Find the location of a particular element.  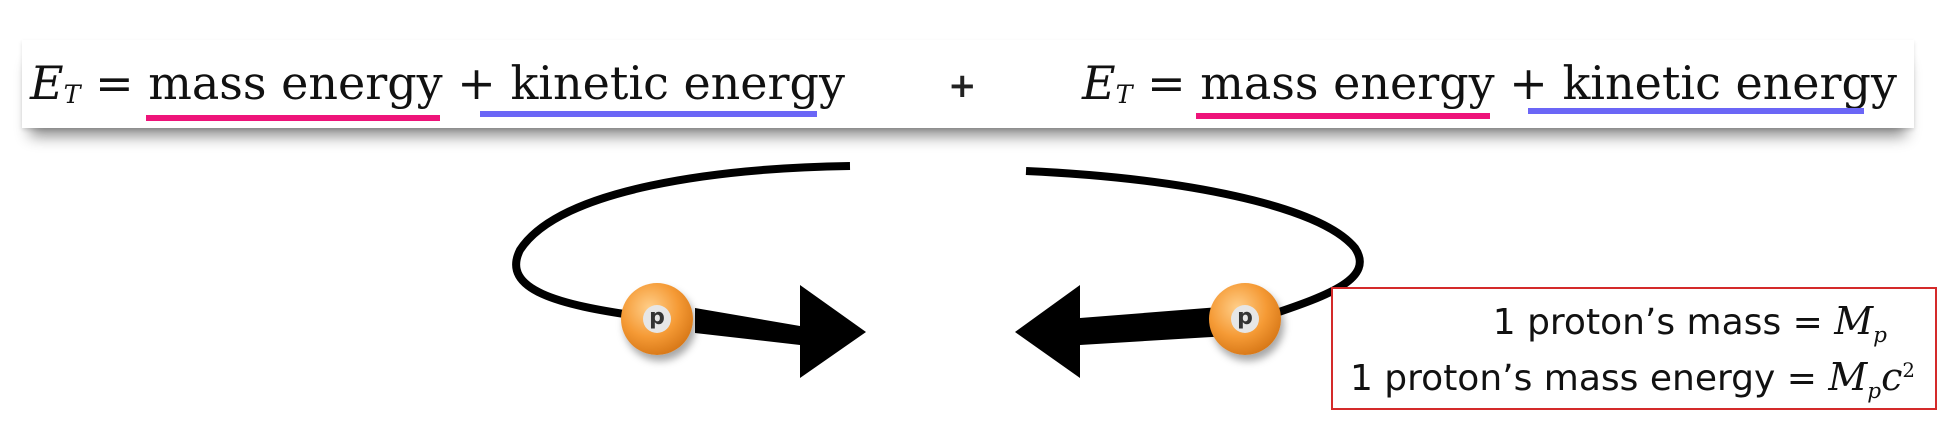

proton-mass-energy-line: 1 proton’s mass energy = Mpc2 is located at coordinates (1632, 379).